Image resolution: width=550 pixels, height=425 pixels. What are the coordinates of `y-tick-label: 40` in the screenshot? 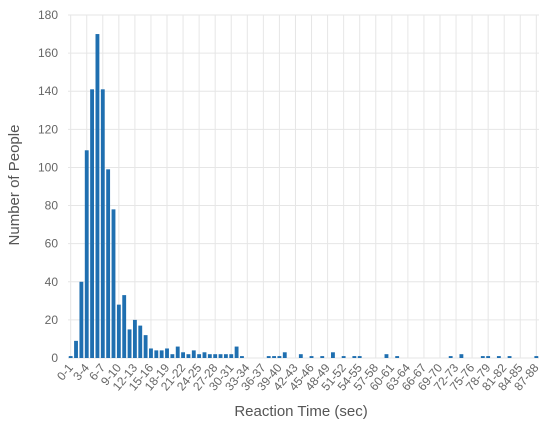 It's located at (52, 282).